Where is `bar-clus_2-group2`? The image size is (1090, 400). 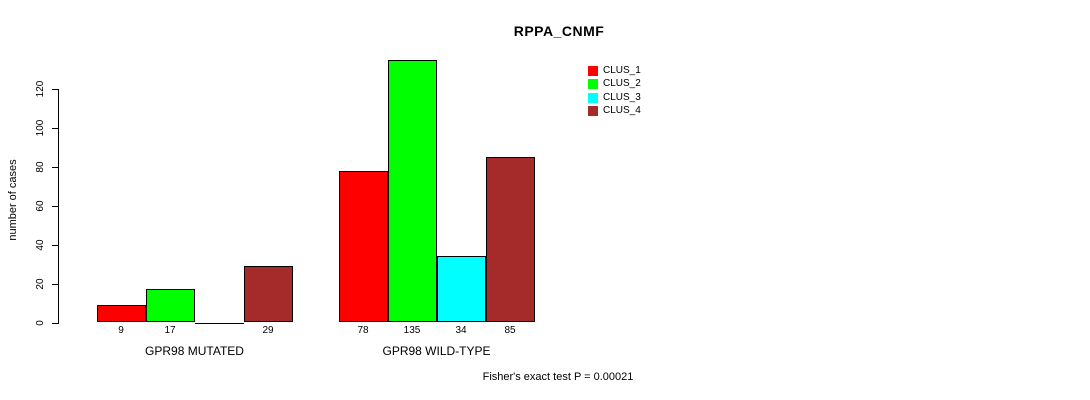
bar-clus_2-group2 is located at coordinates (412, 191).